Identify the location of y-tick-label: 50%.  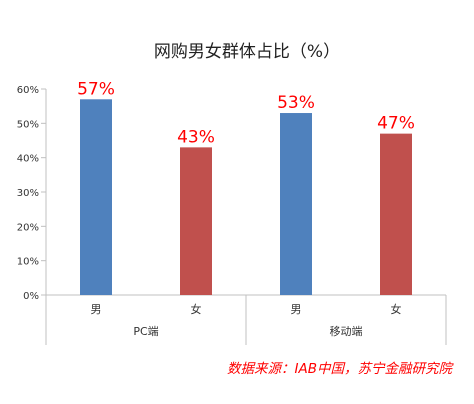
(28, 124).